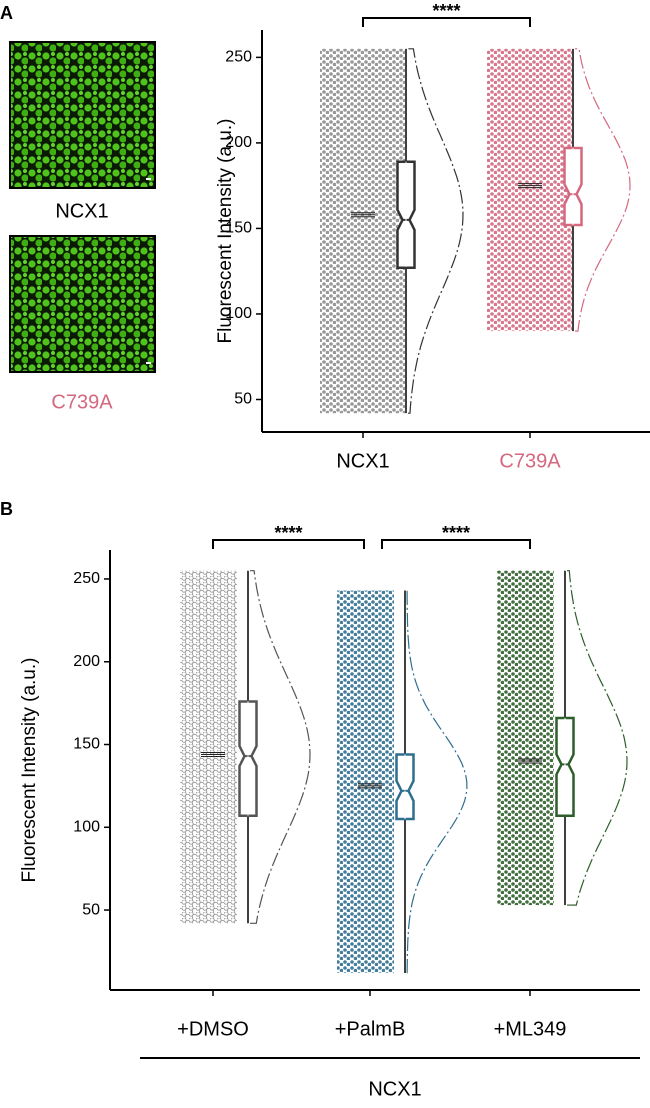  Describe the element at coordinates (362, 461) in the screenshot. I see `x-tick-label: NCX1` at that location.